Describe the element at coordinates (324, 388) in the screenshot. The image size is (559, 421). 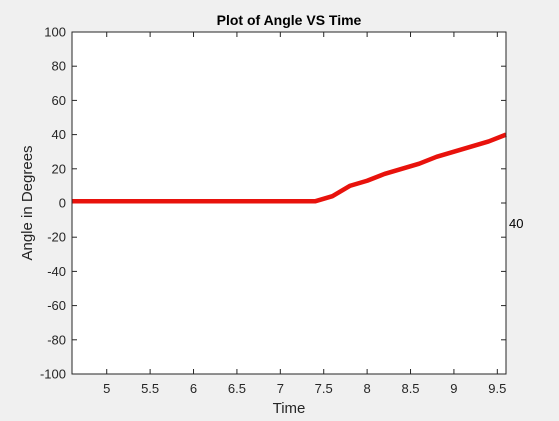
I see `x-tick-label: 7.5` at that location.